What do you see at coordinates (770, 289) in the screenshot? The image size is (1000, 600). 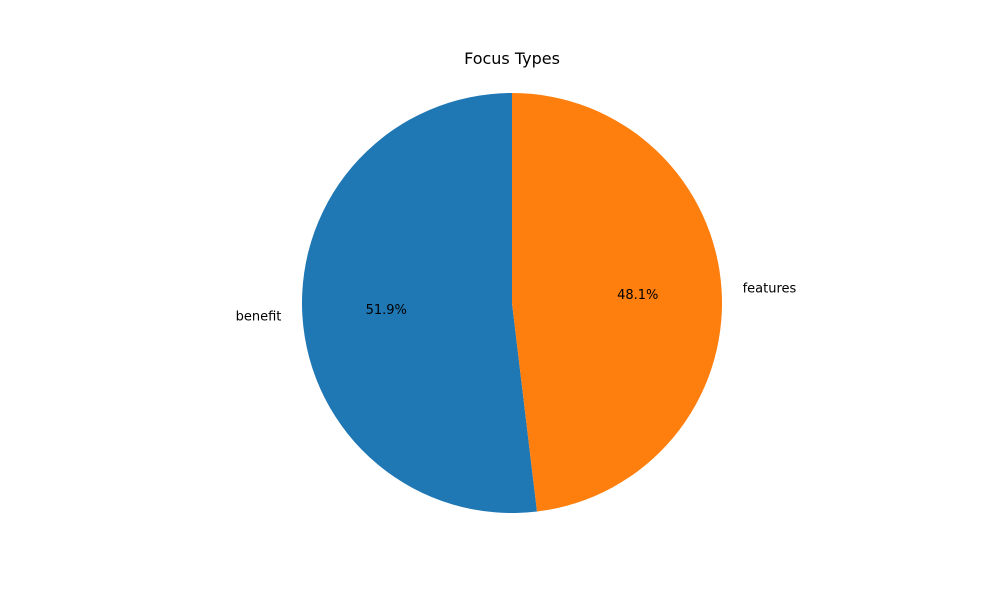 I see `slice-label-features: features` at bounding box center [770, 289].